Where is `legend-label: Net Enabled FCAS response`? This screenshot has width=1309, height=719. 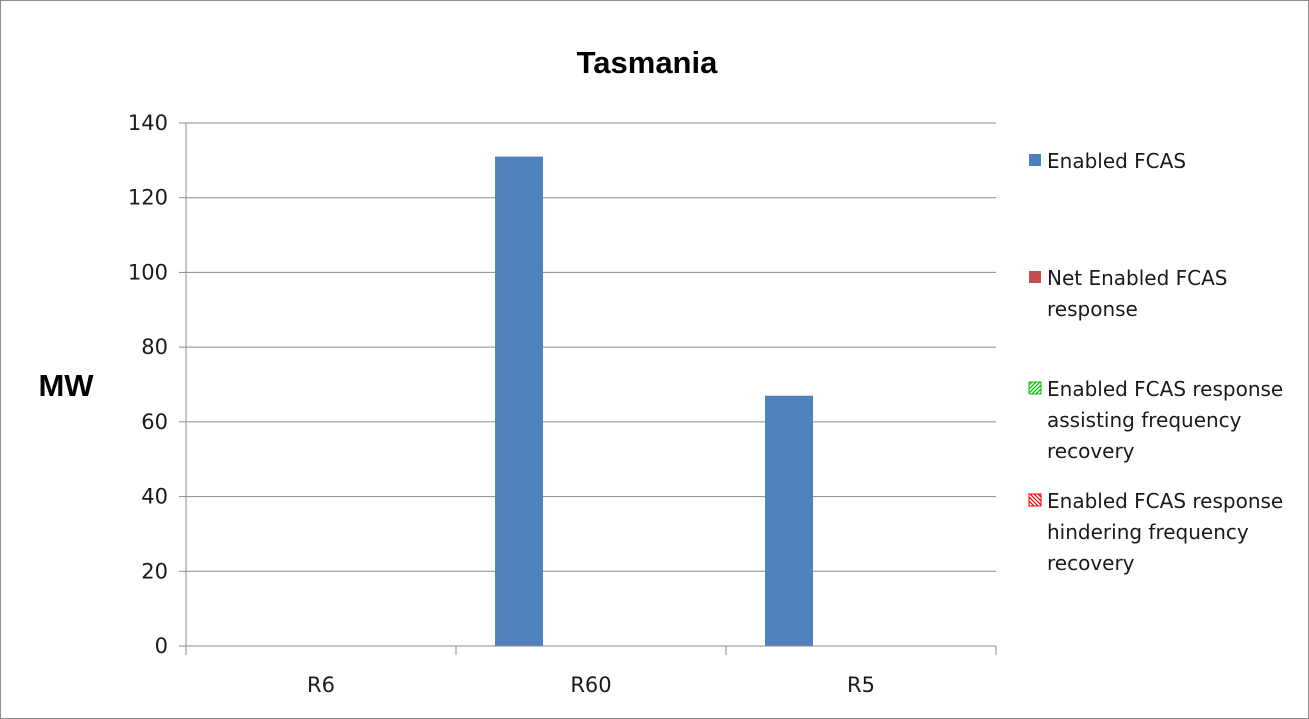 legend-label: Net Enabled FCAS response is located at coordinates (1137, 293).